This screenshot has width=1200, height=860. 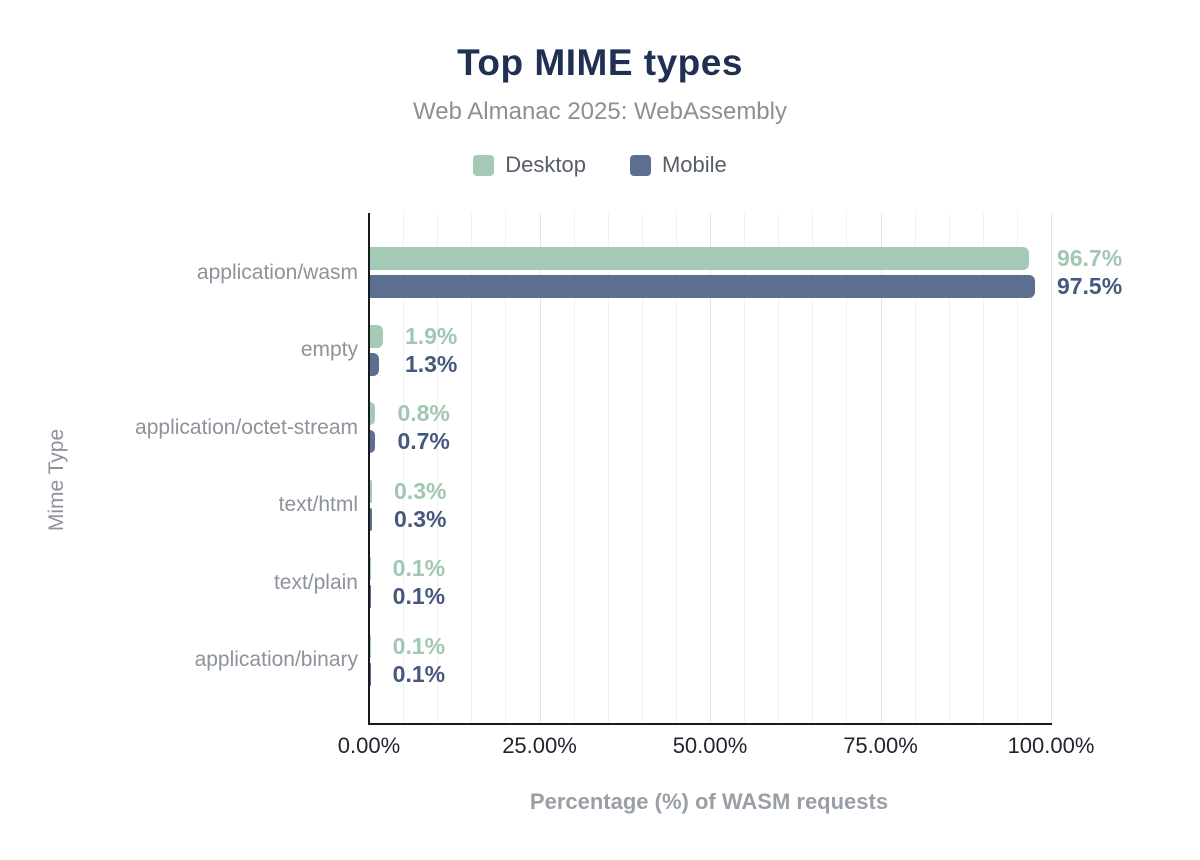 I want to click on value-label-desktop: 0.8%, so click(x=423, y=413).